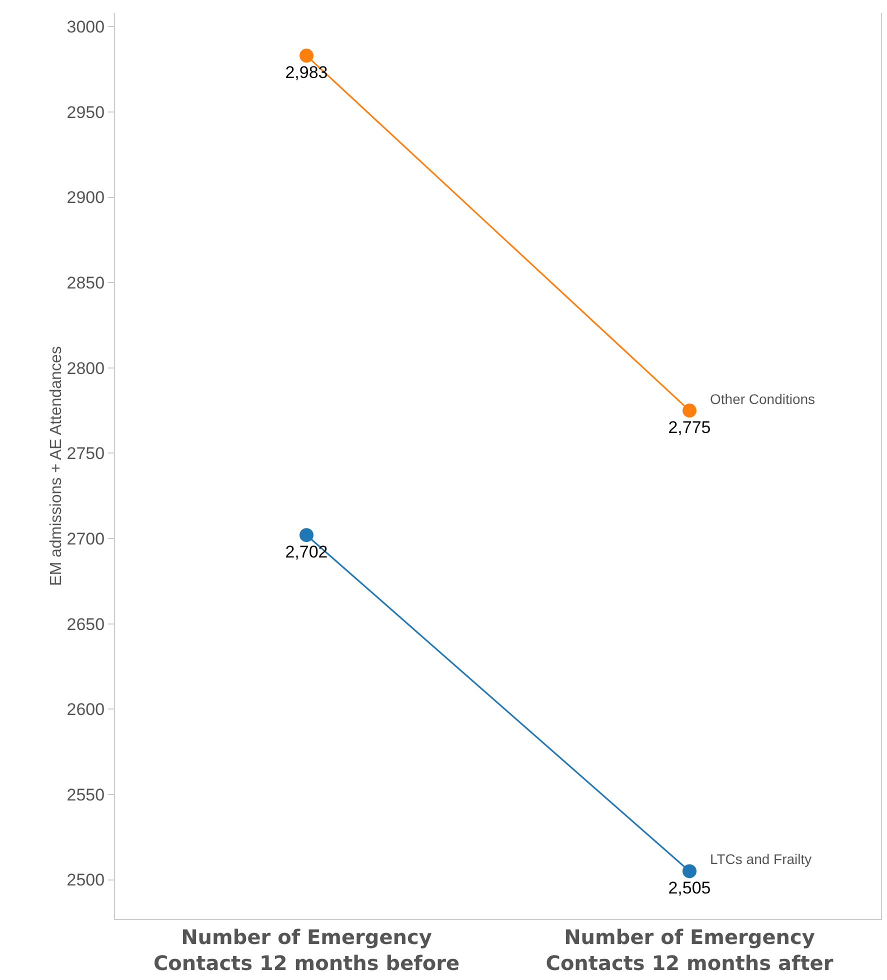 The image size is (887, 980). I want to click on y-tick-label: 2600, so click(85, 710).